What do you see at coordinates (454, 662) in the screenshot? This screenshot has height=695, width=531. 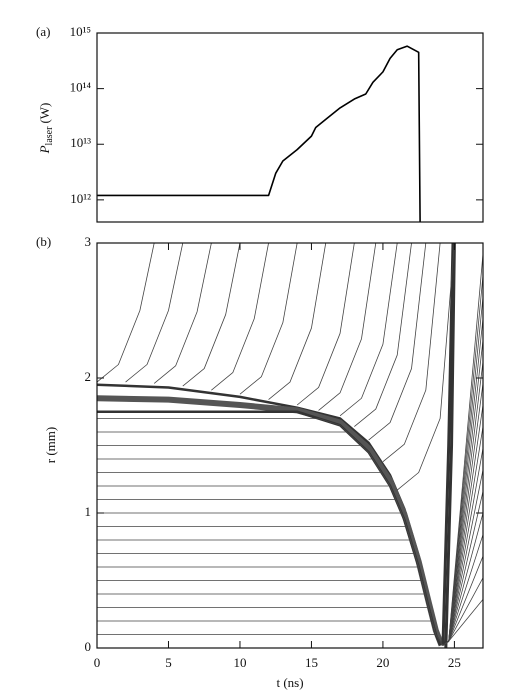 I see `x-tick-label: 25` at bounding box center [454, 662].